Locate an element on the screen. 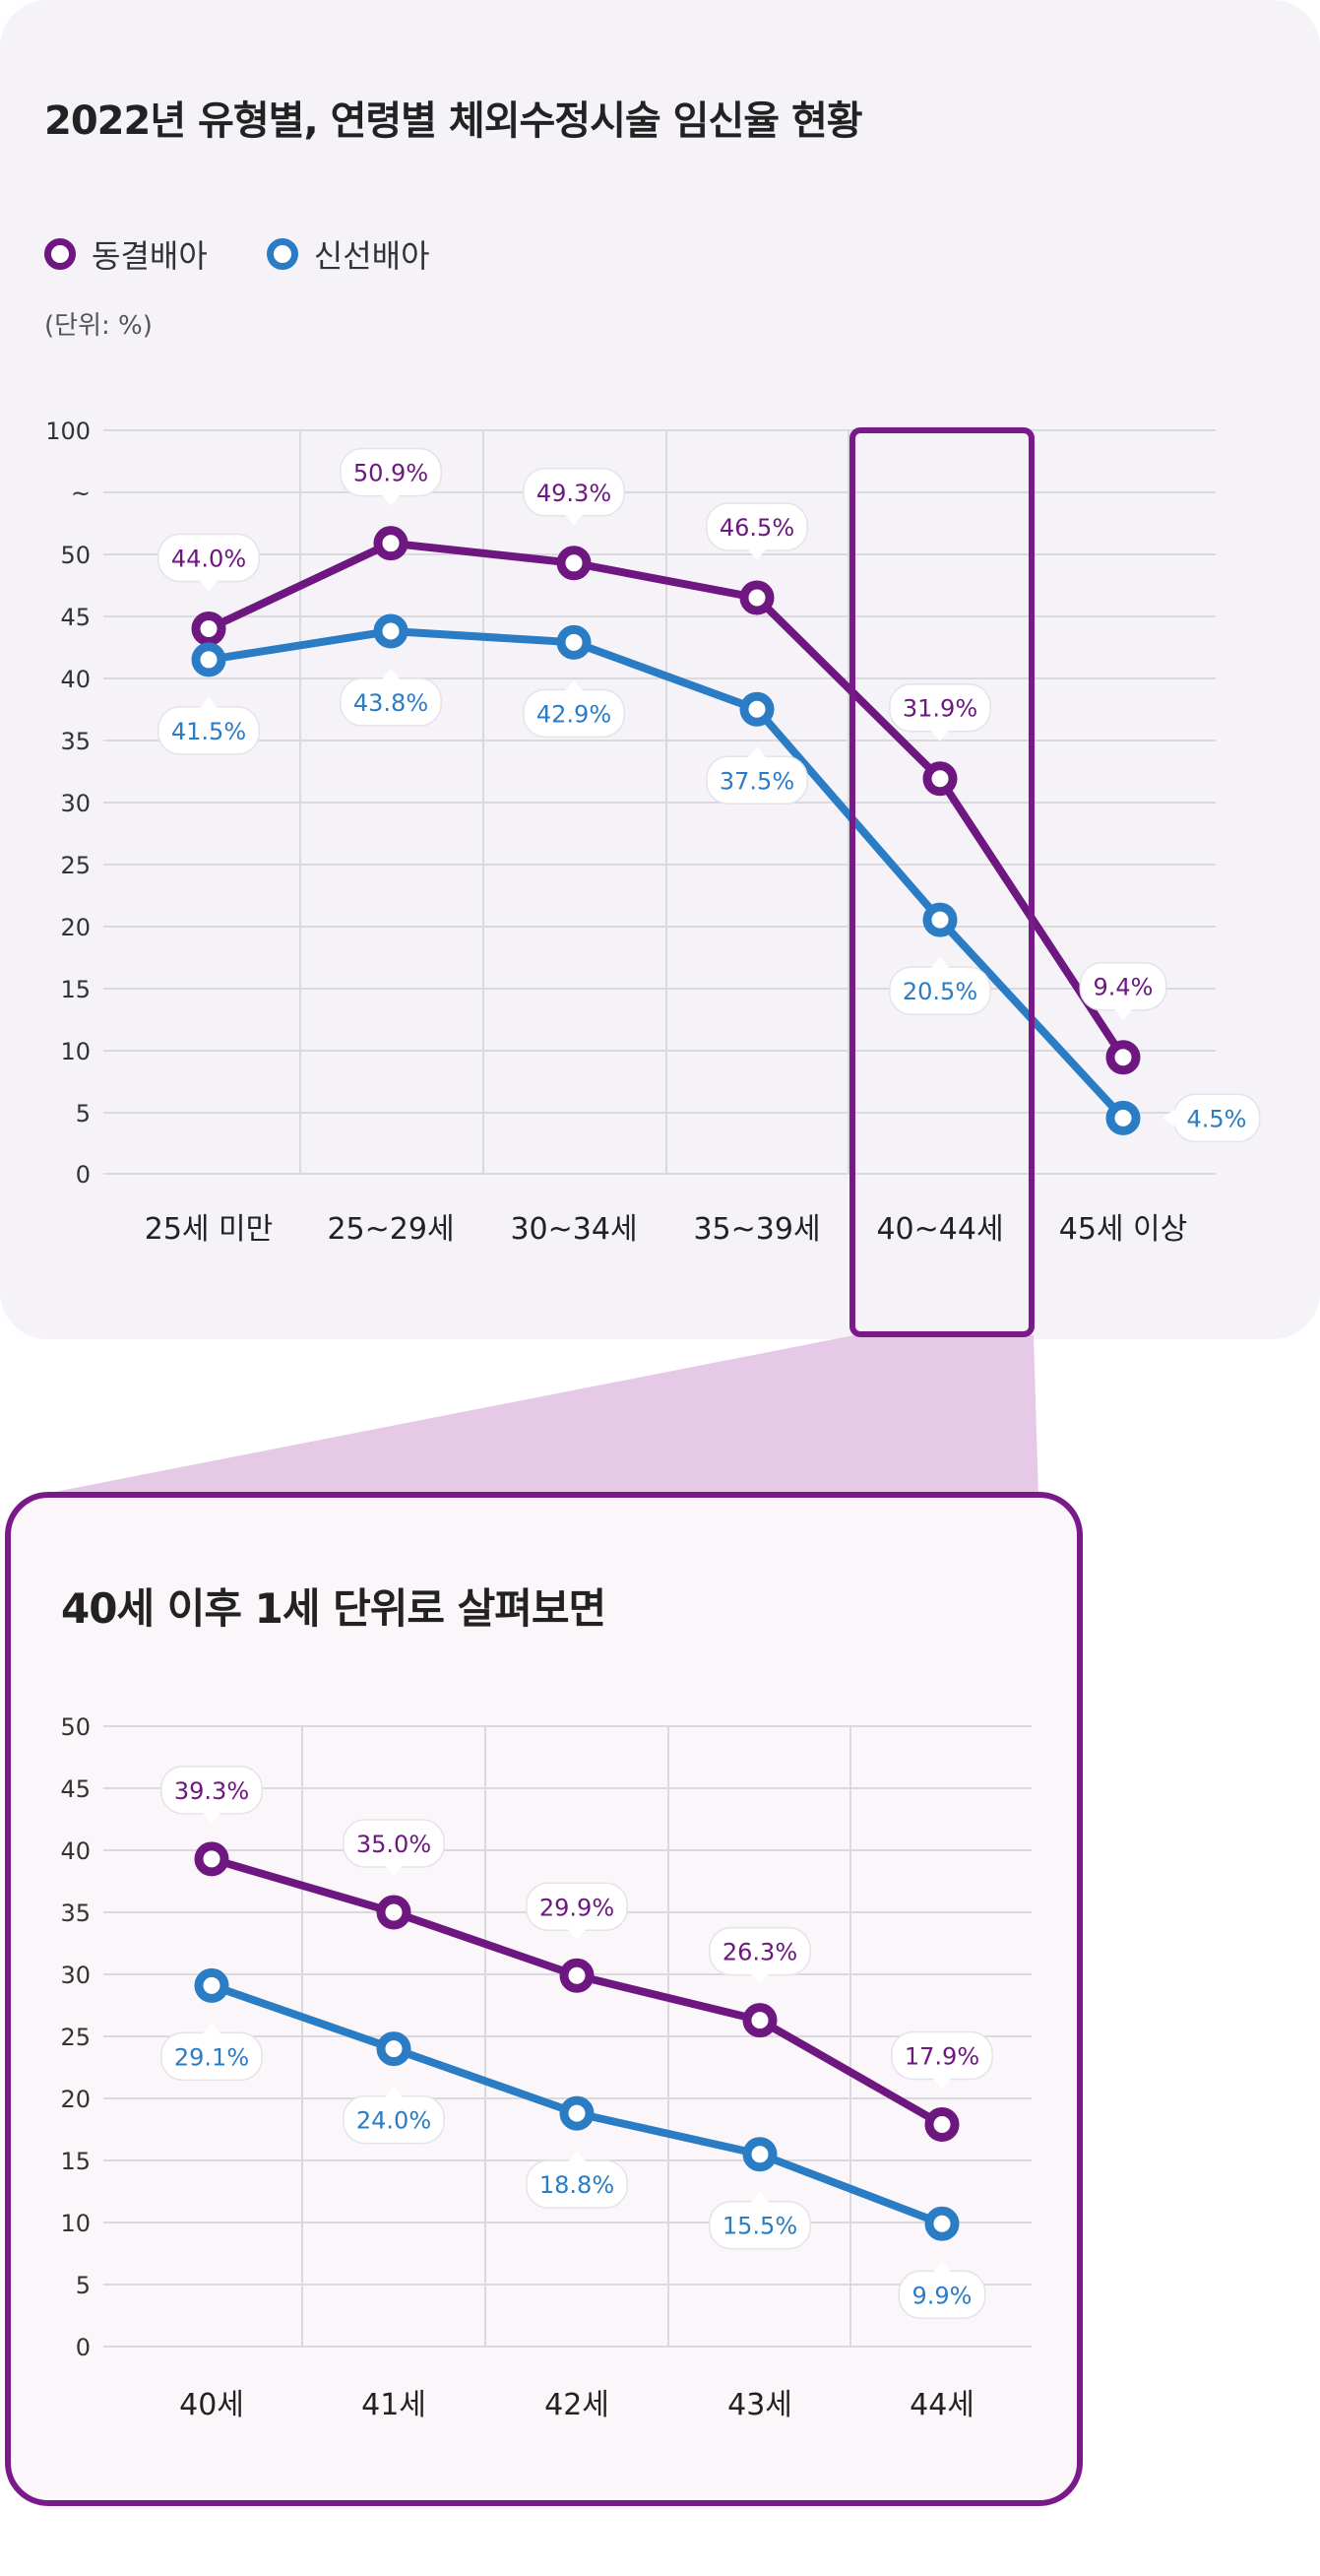 The width and height of the screenshot is (1320, 2576). y-tick-label: 25 is located at coordinates (75, 865).